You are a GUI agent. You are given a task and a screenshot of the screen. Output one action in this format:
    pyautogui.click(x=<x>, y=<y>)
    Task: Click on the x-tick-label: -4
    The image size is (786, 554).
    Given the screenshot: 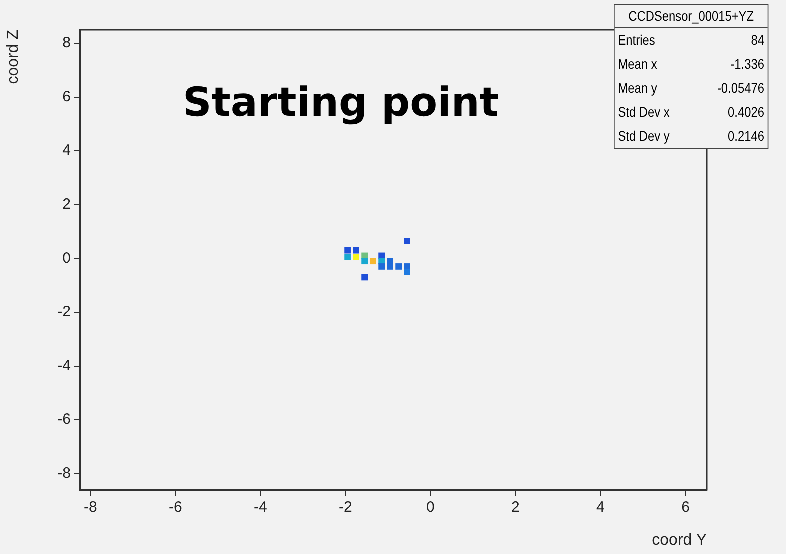 What is the action you would take?
    pyautogui.click(x=261, y=507)
    